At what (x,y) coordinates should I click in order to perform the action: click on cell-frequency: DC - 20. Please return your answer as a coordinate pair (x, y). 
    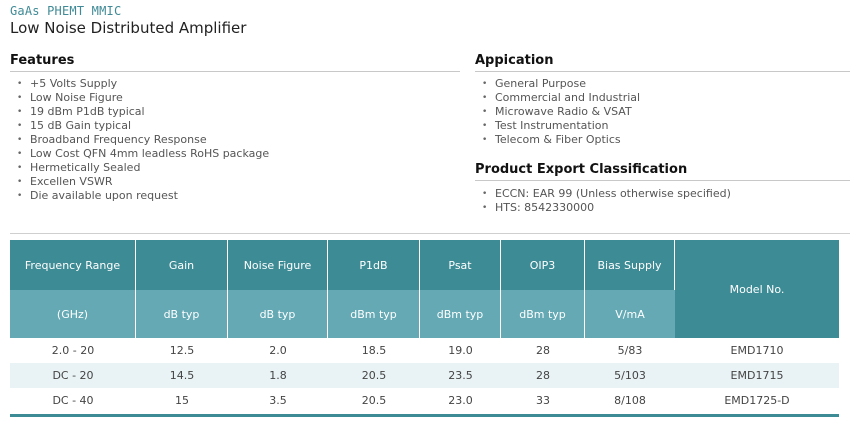
    Looking at the image, I should click on (73, 375).